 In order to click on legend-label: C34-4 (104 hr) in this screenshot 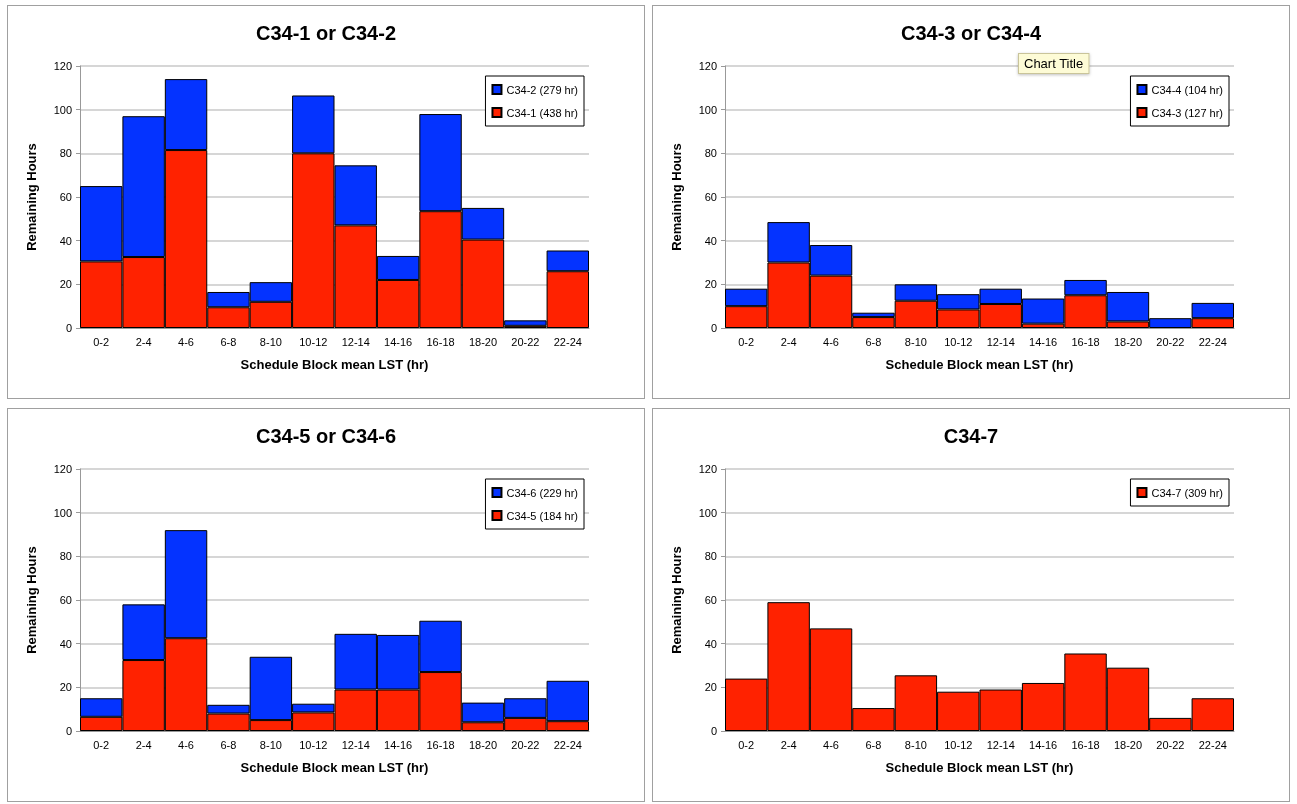, I will do `click(1187, 89)`.